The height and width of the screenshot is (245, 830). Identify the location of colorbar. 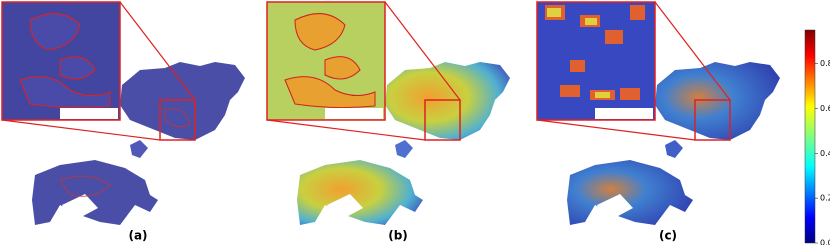
(810, 136).